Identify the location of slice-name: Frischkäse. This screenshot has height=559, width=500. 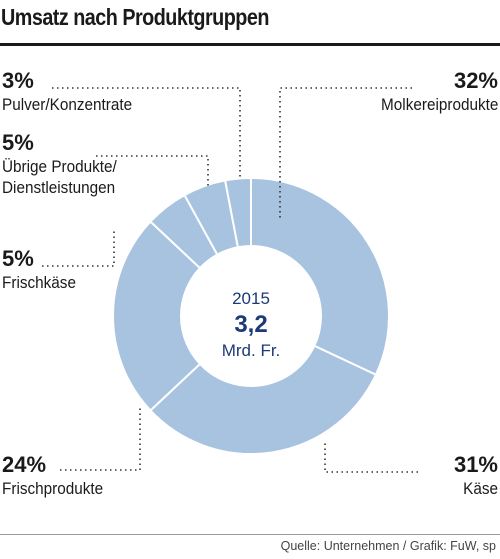
(39, 282).